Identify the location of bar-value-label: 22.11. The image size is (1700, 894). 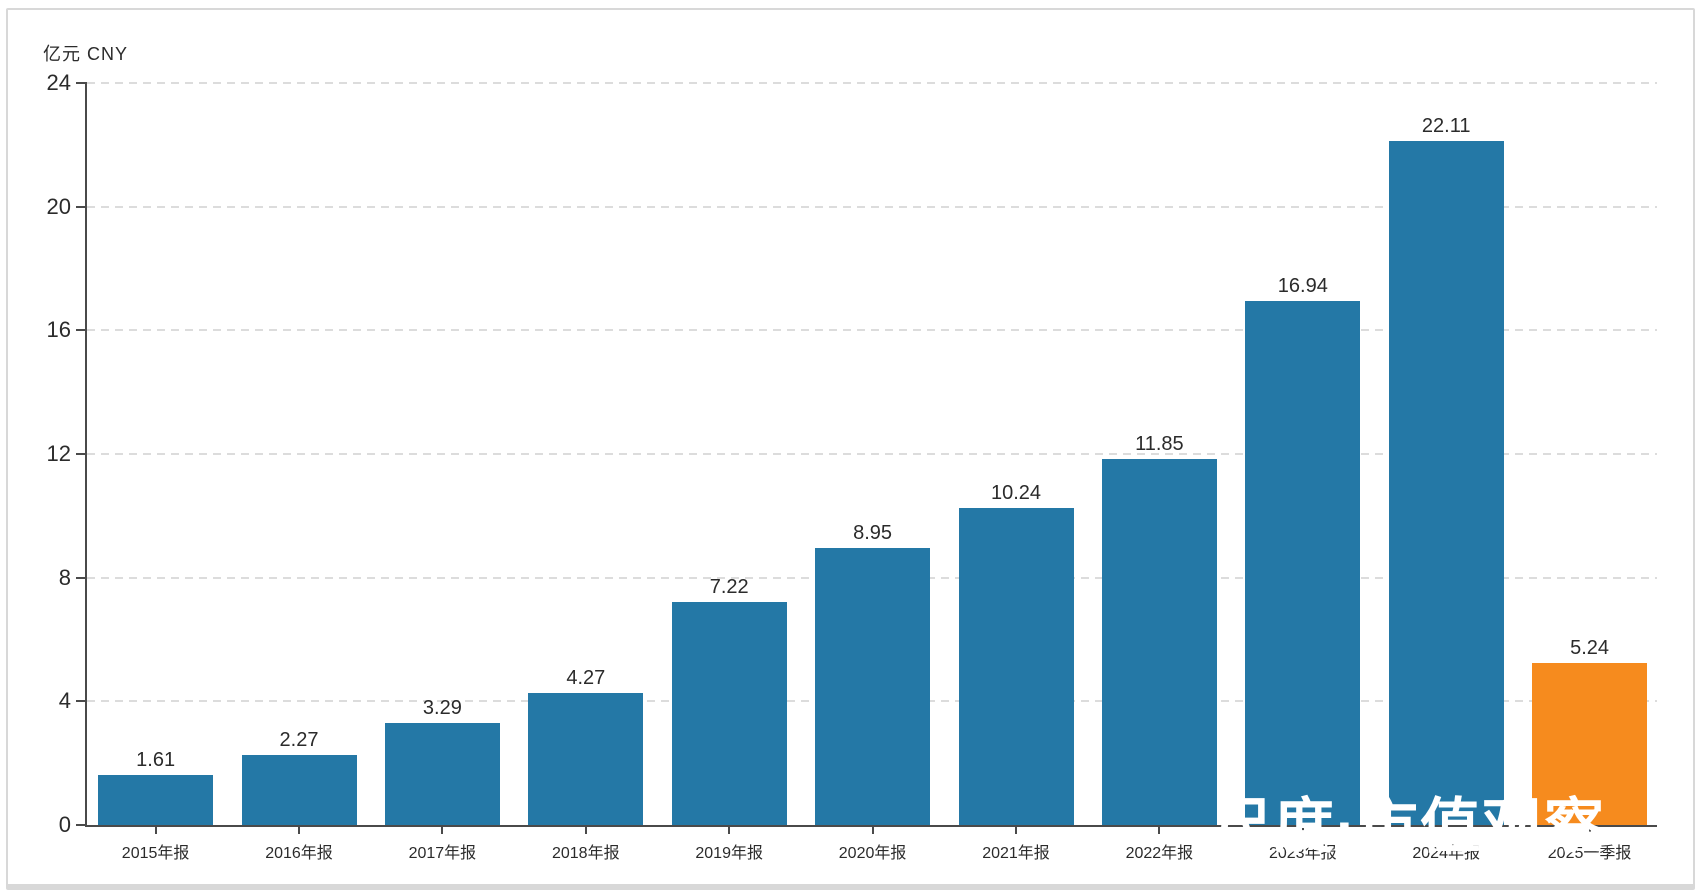
(1446, 126).